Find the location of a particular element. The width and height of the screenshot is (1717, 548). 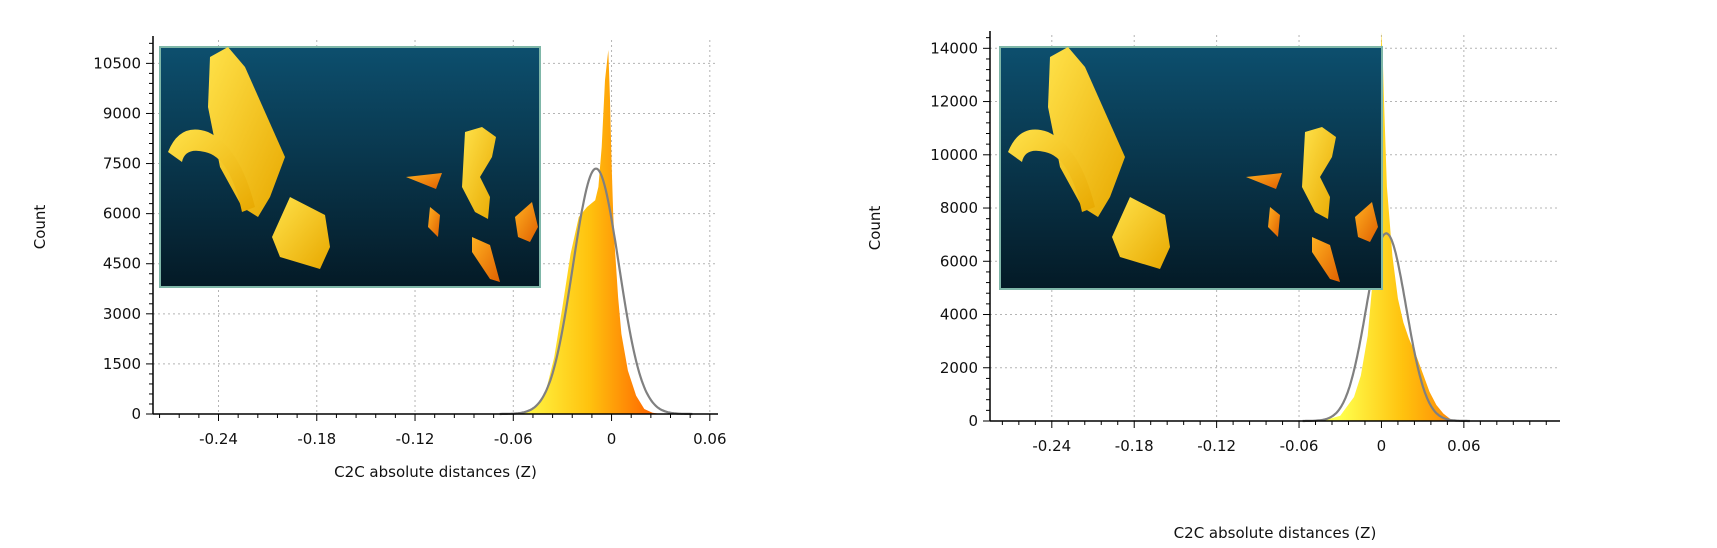

y-tick-label: 9000 is located at coordinates (122, 113).